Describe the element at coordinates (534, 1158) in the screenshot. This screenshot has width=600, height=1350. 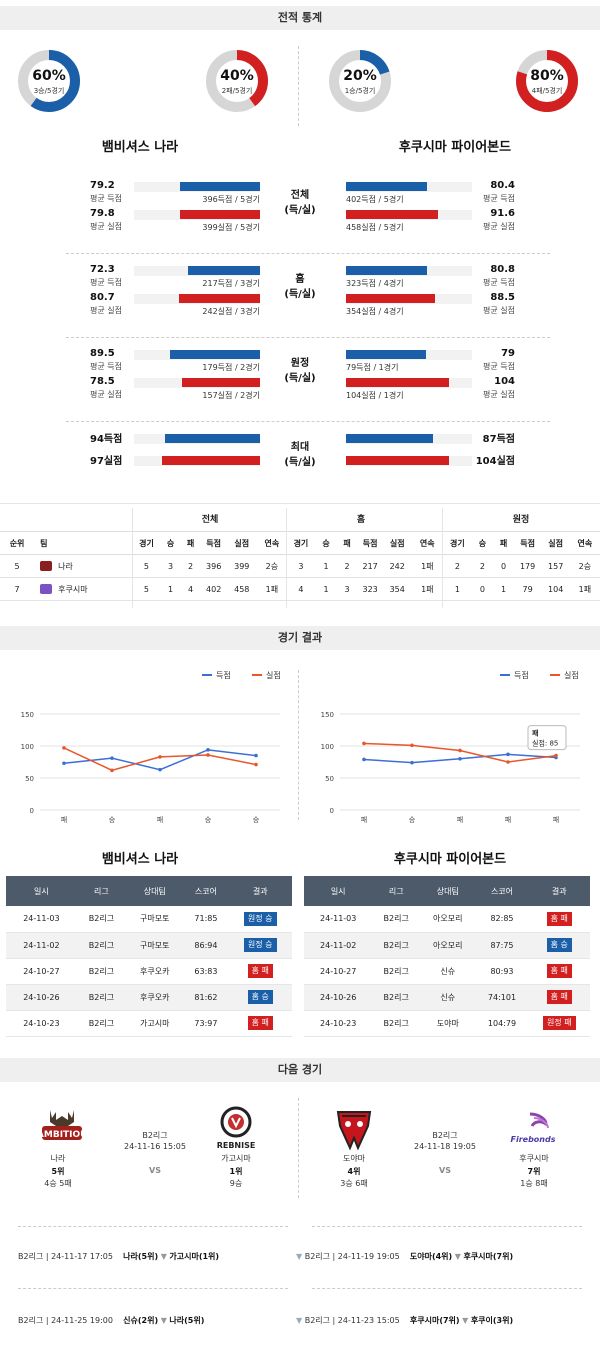
I see `next-right-away-name: 후쿠시마` at that location.